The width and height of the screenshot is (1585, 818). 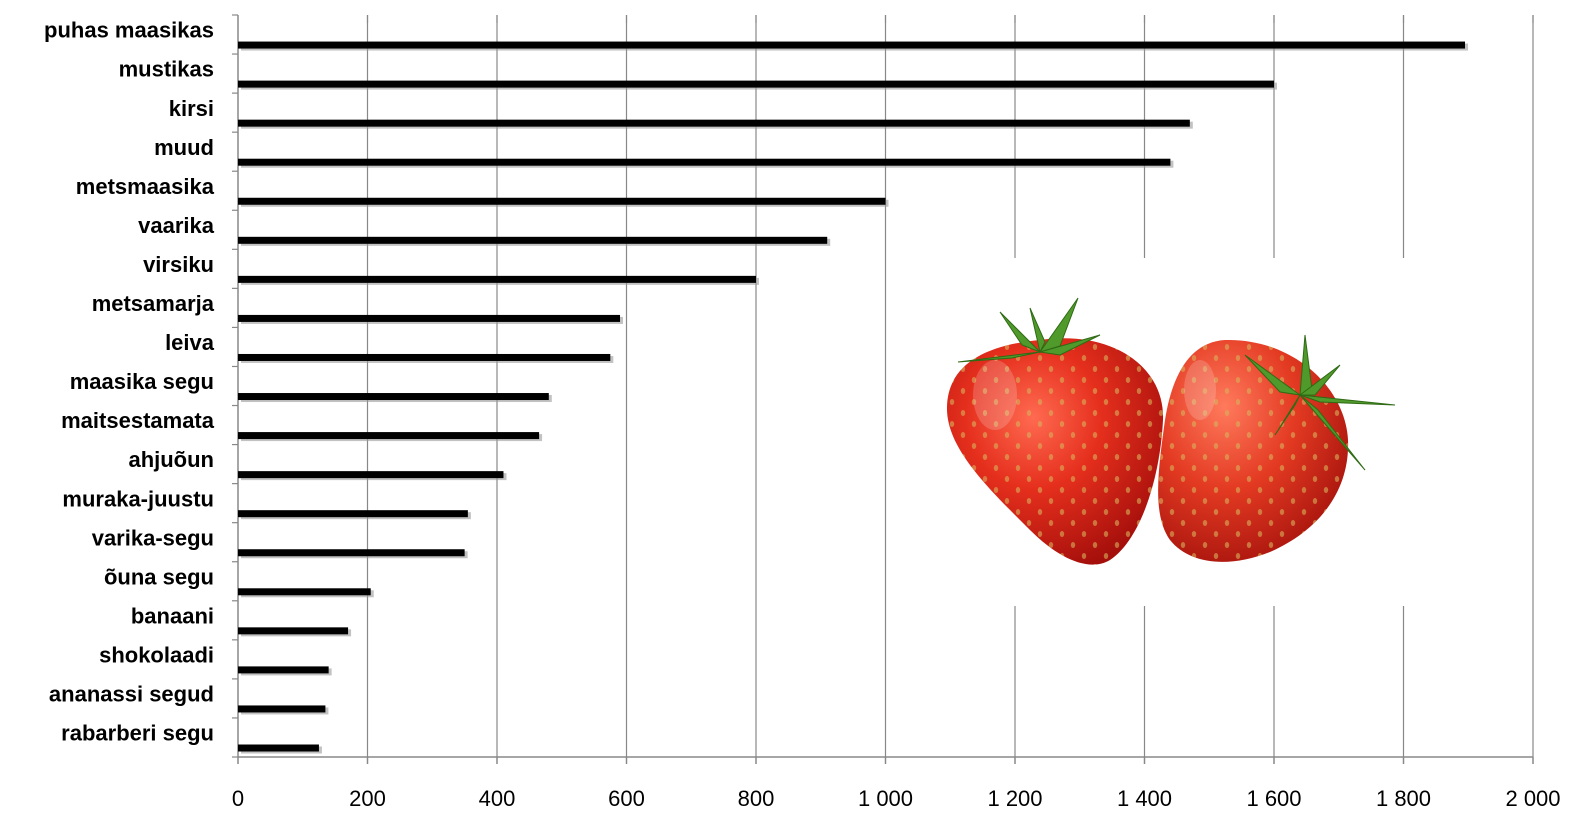 I want to click on strawberry-right-leaves, so click(x=1320, y=402).